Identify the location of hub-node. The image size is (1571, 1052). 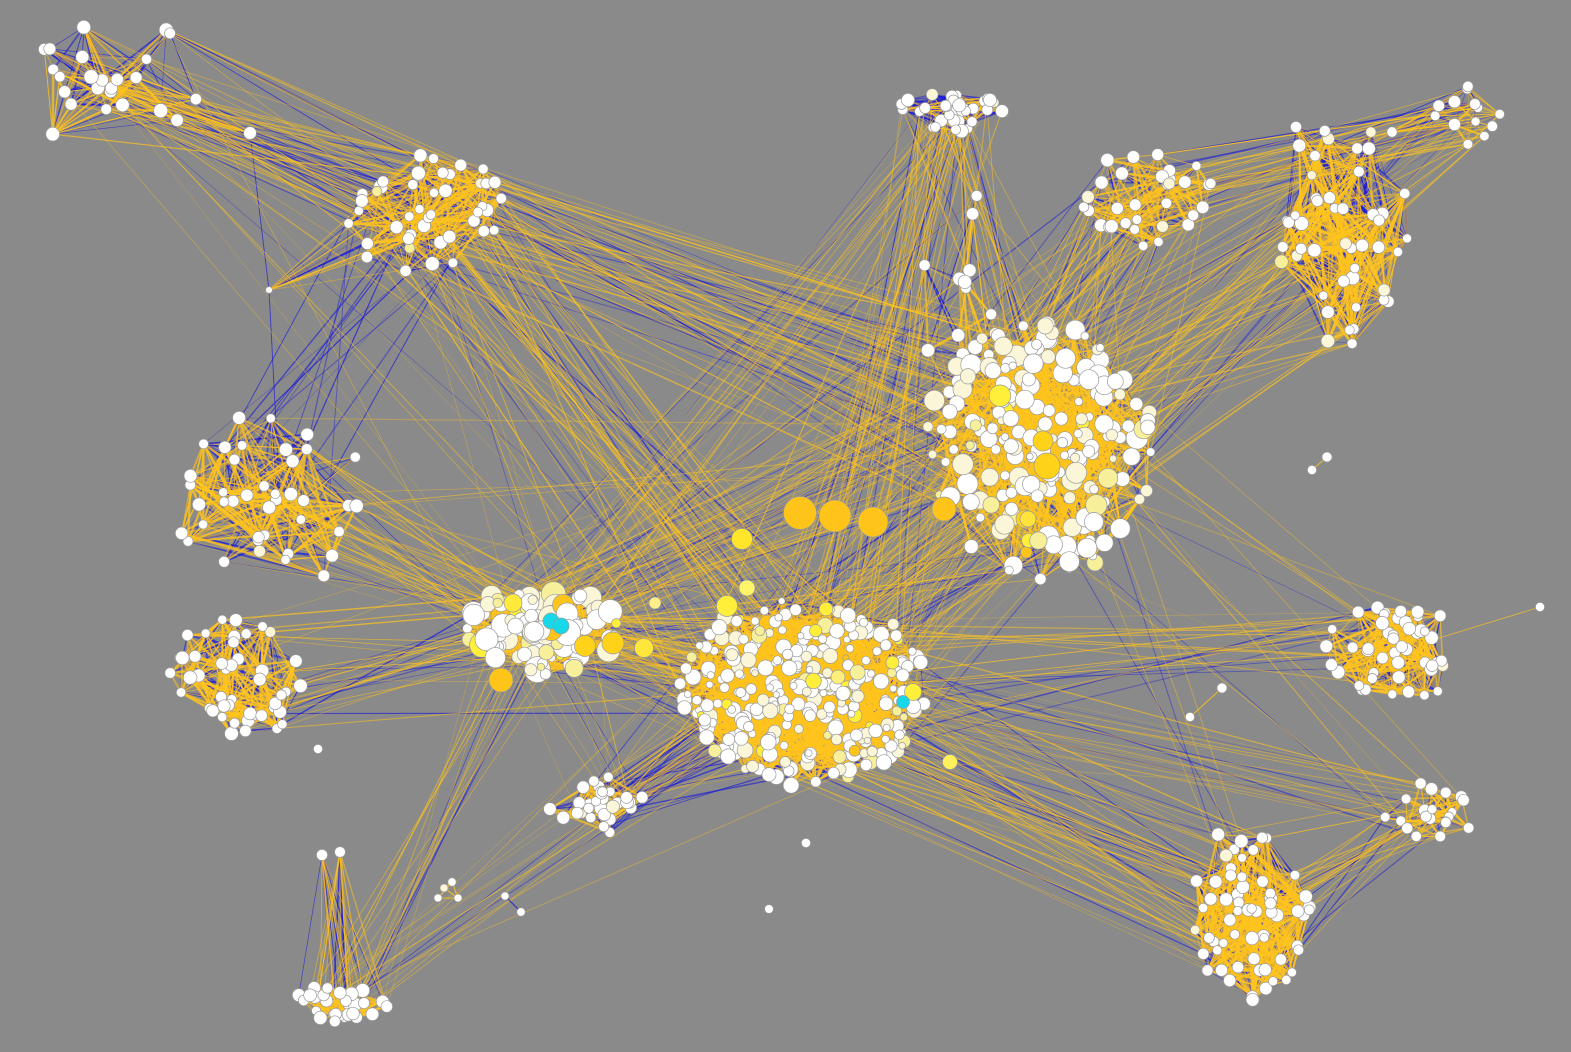
(250, 133).